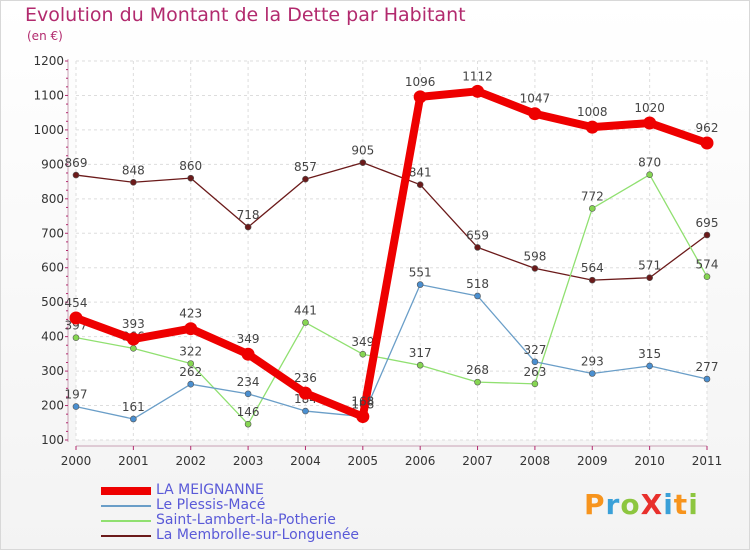 The image size is (750, 551). Describe the element at coordinates (190, 372) in the screenshot. I see `data-label: 262` at that location.